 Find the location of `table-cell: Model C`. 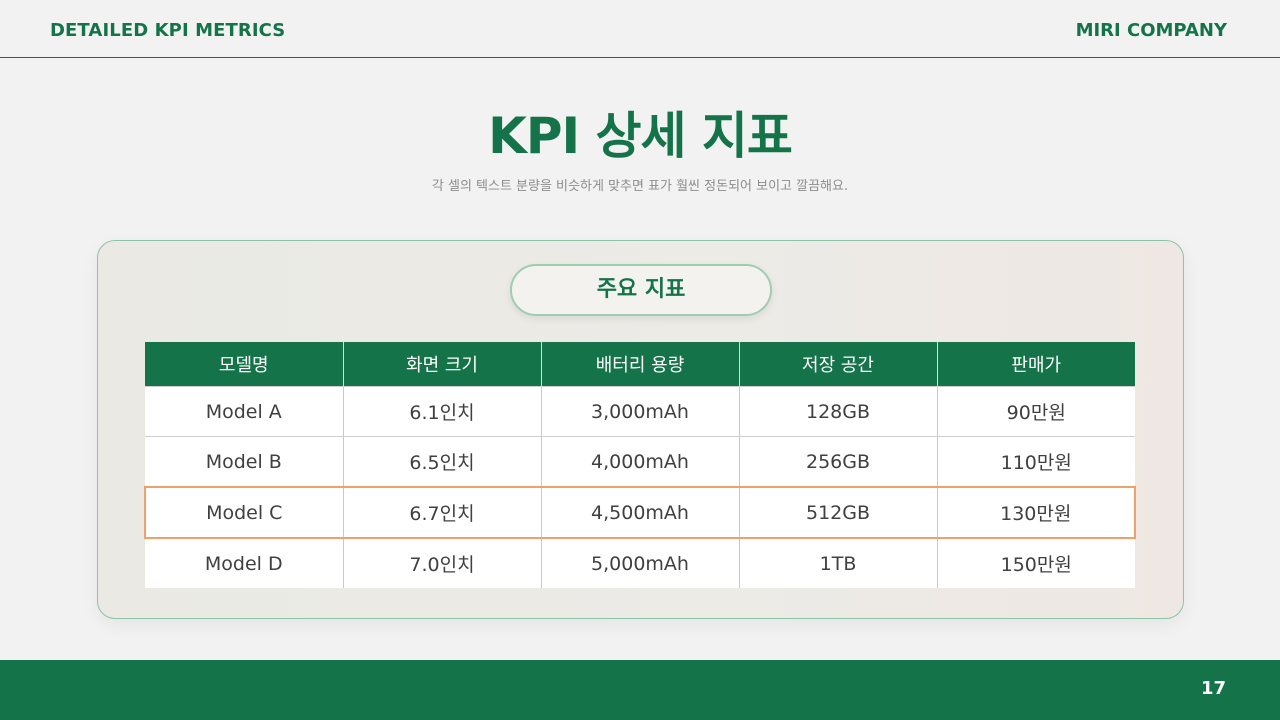

table-cell: Model C is located at coordinates (244, 512).